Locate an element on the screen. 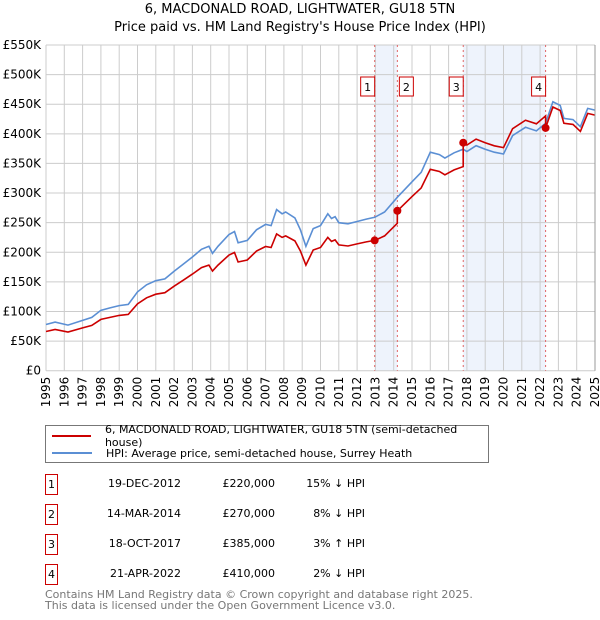  sale-label-number: 2 is located at coordinates (406, 87).